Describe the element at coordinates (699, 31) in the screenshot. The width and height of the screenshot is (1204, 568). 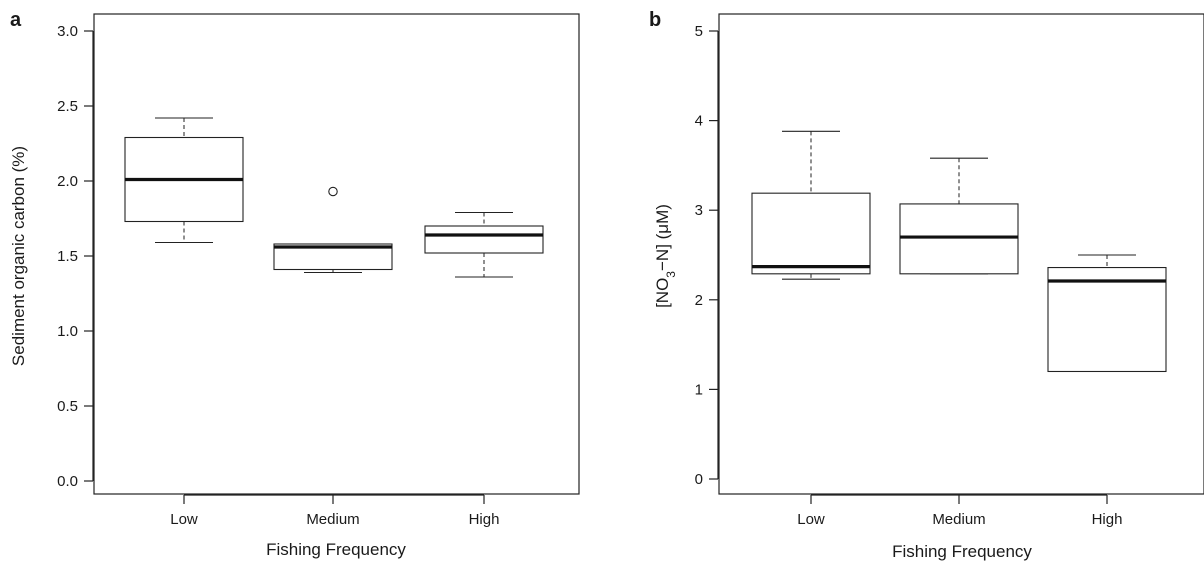
I see `y-tick-label: 5` at that location.